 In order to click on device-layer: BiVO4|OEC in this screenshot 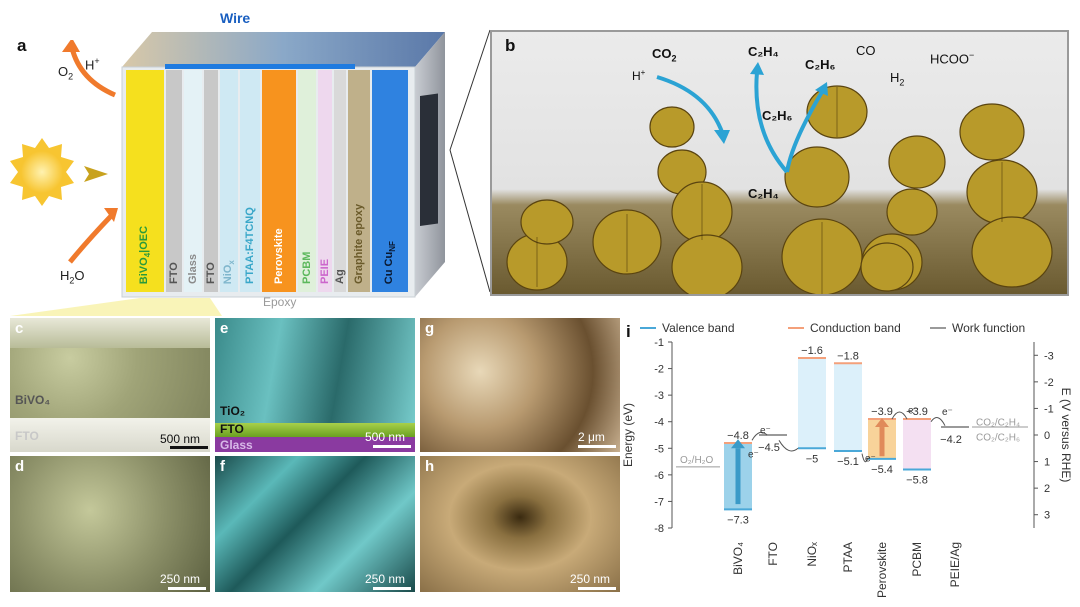, I will do `click(145, 181)`.